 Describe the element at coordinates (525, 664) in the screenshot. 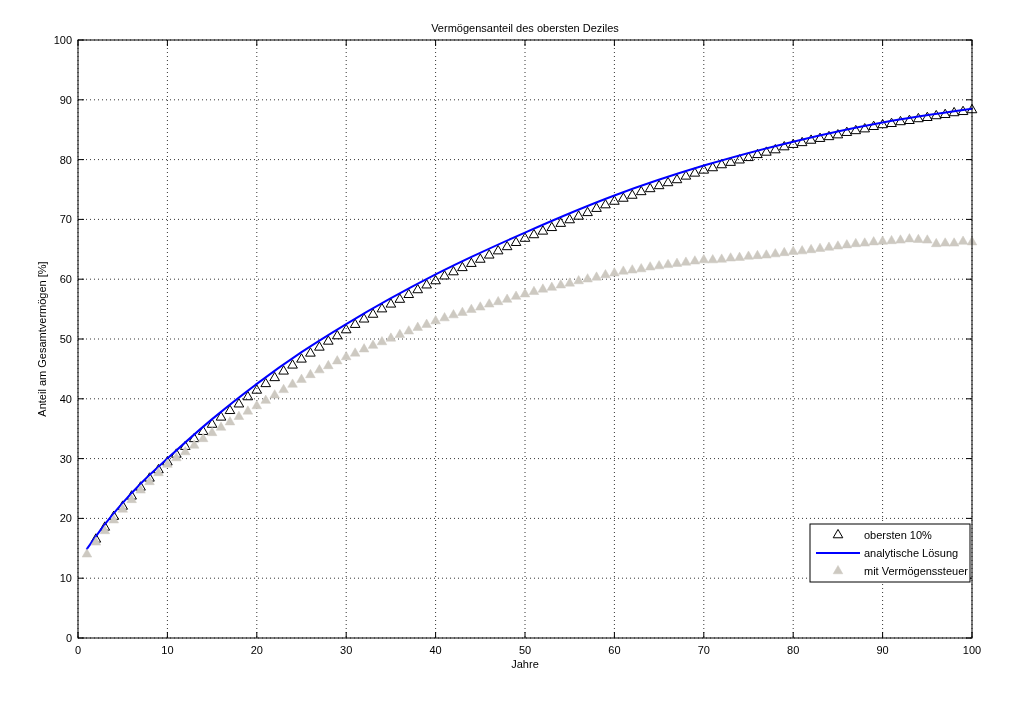

I see `x-axis-title: Jahre` at that location.